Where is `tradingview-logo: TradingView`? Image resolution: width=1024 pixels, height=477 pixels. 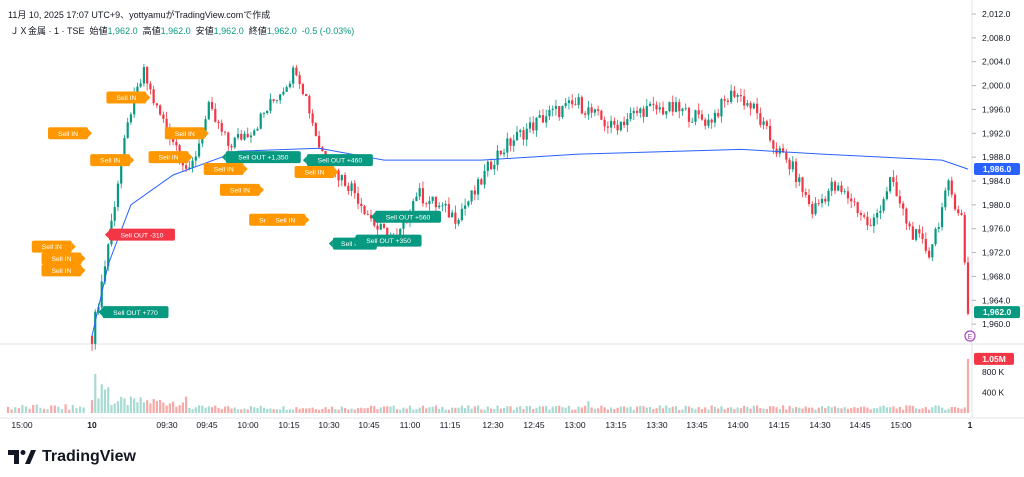 tradingview-logo: TradingView is located at coordinates (72, 457).